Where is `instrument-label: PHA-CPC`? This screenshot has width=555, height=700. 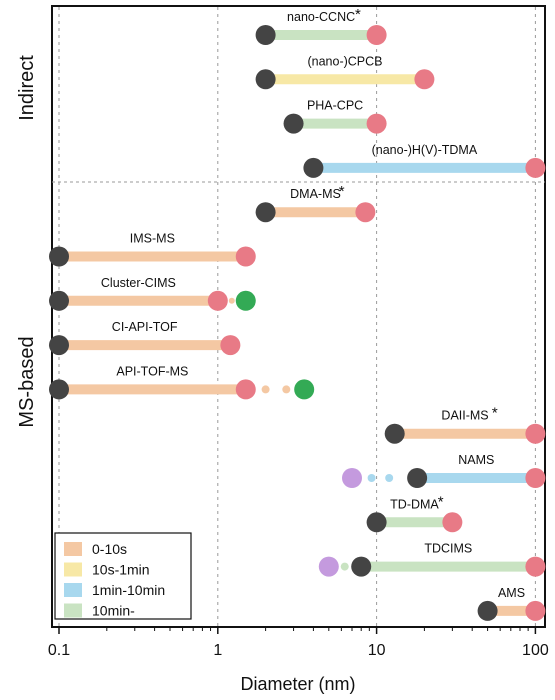 instrument-label: PHA-CPC is located at coordinates (335, 106).